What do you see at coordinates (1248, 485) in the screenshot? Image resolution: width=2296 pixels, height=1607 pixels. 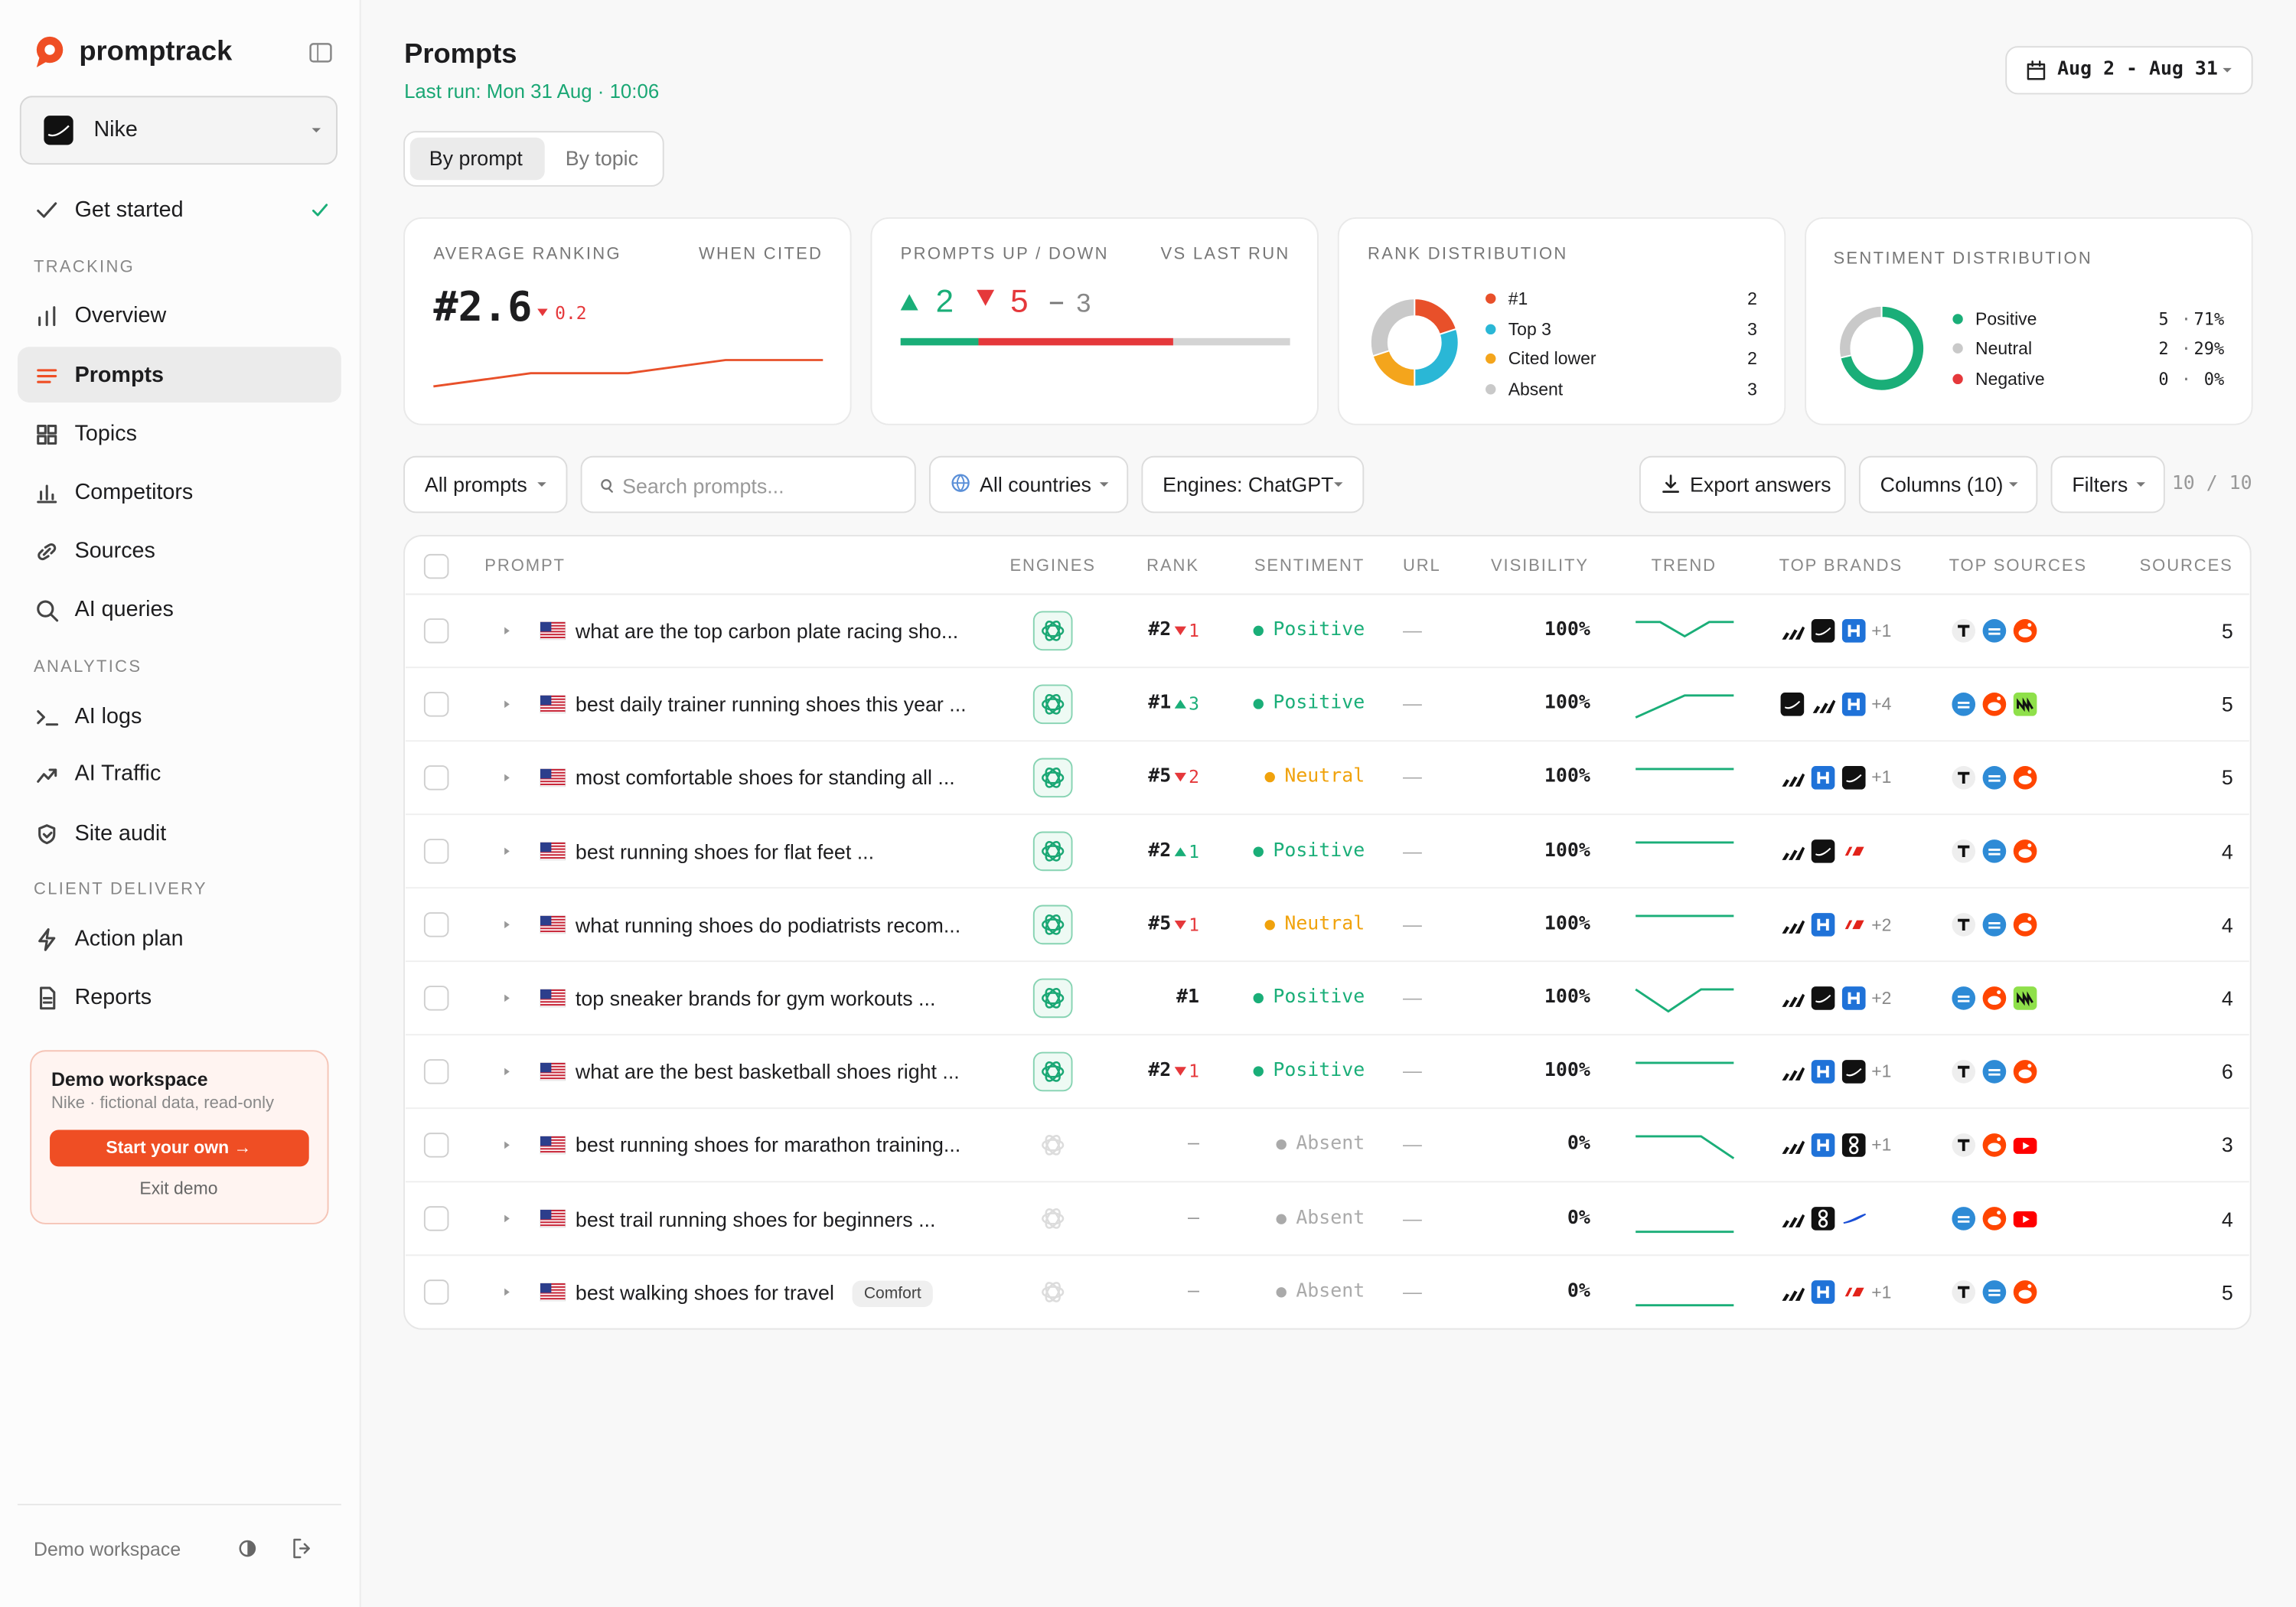 I see `engine-label: Engines: ChatGPT` at bounding box center [1248, 485].